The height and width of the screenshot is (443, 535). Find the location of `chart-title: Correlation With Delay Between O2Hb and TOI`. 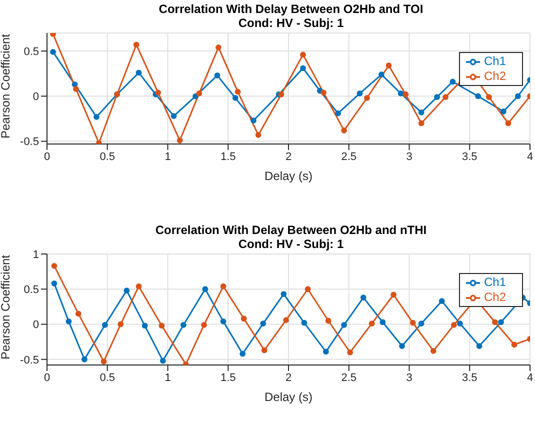

chart-title: Correlation With Delay Between O2Hb and TOI is located at coordinates (291, 9).